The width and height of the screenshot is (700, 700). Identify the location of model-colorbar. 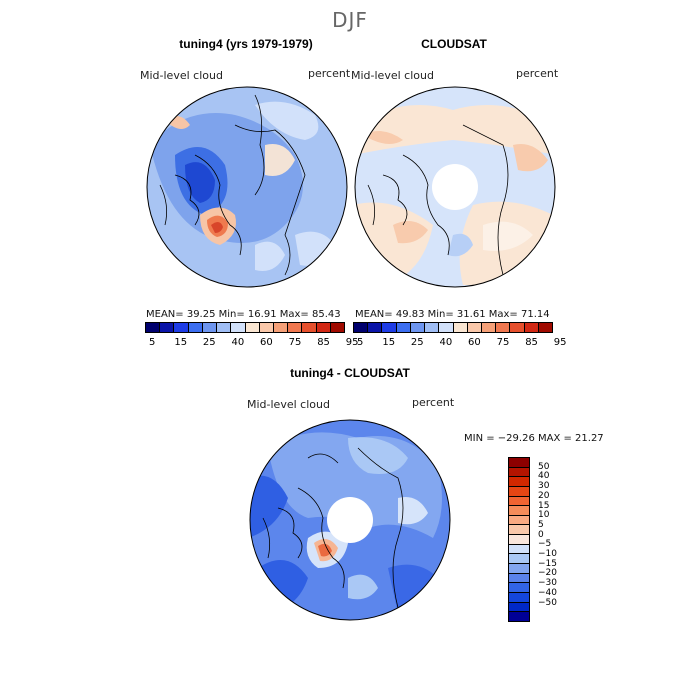
(245, 327).